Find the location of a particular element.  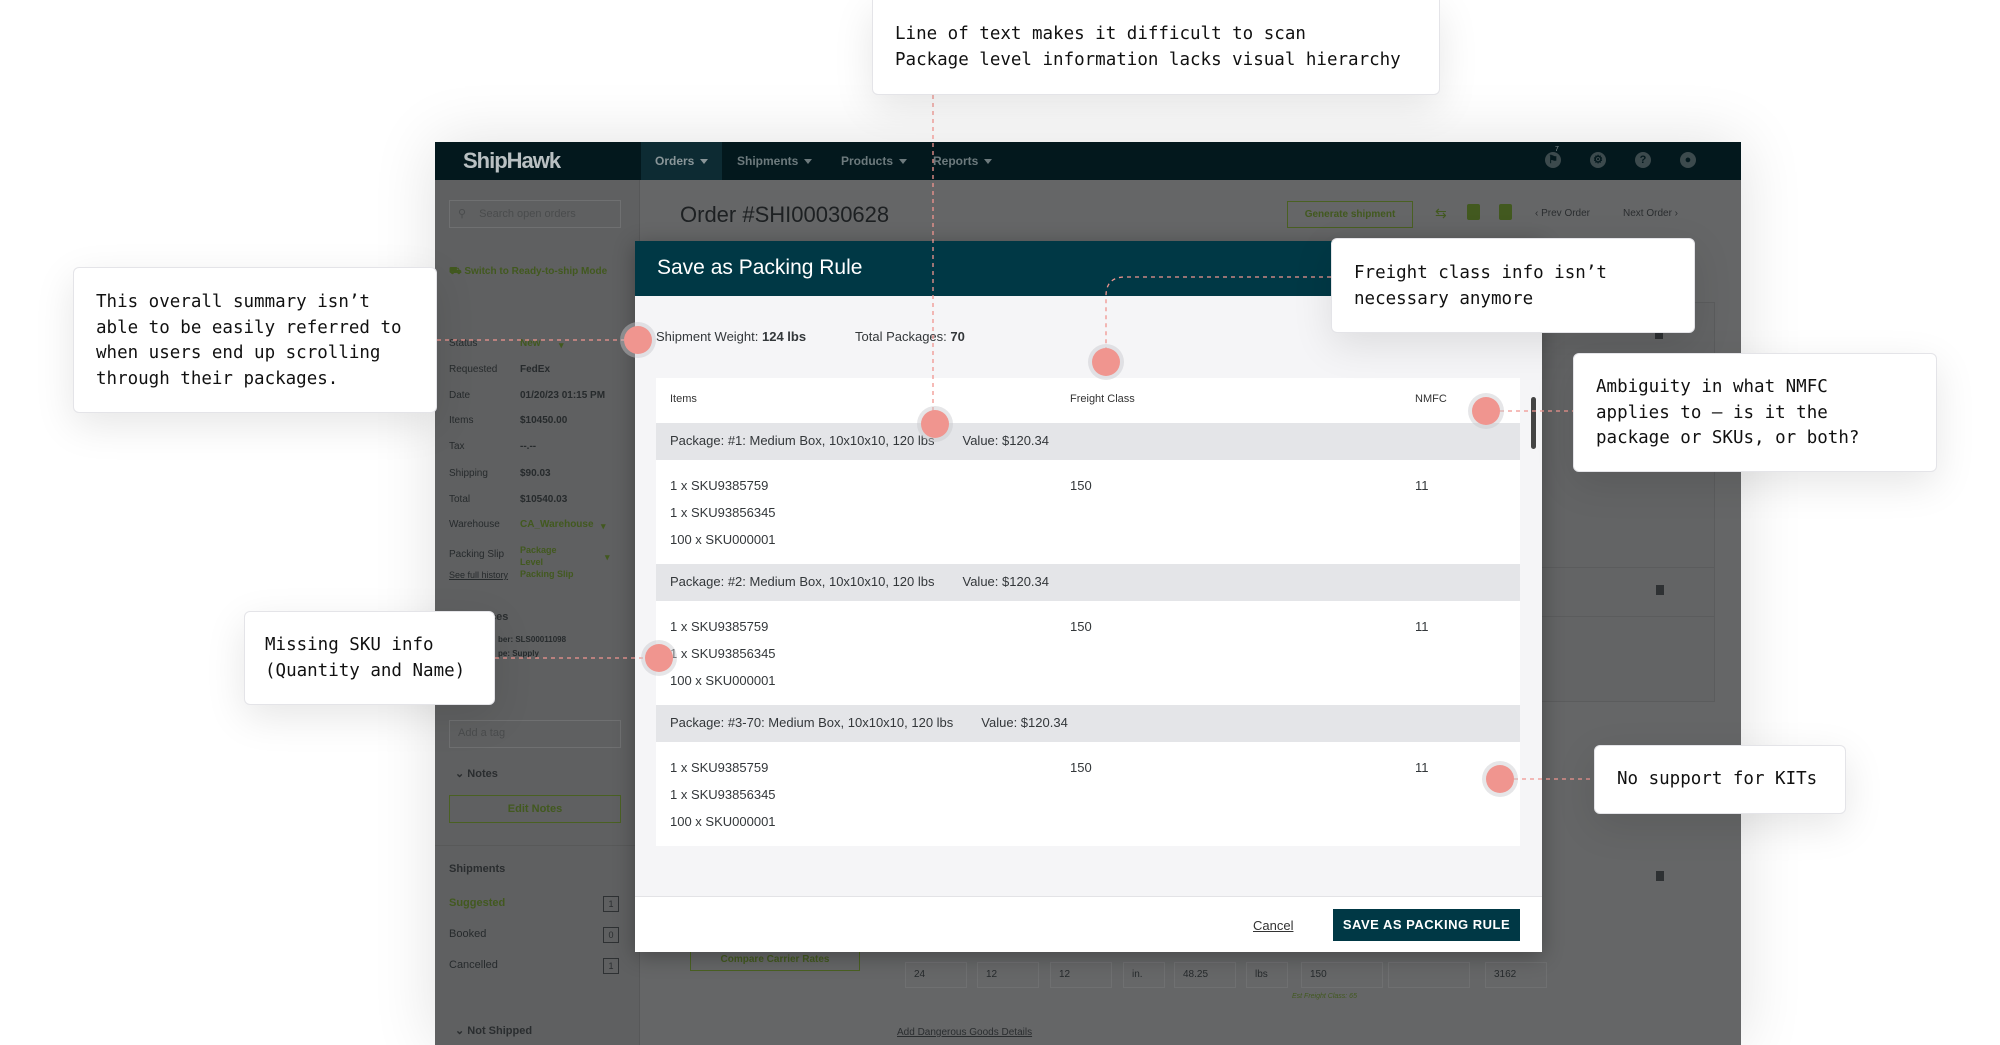

detail-value-tax: --.-- is located at coordinates (528, 446).